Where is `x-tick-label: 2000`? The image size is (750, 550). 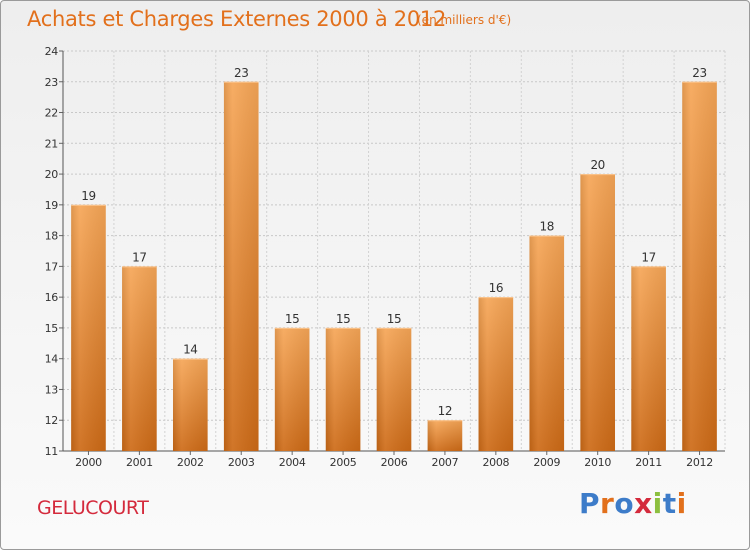
x-tick-label: 2000 is located at coordinates (88, 462).